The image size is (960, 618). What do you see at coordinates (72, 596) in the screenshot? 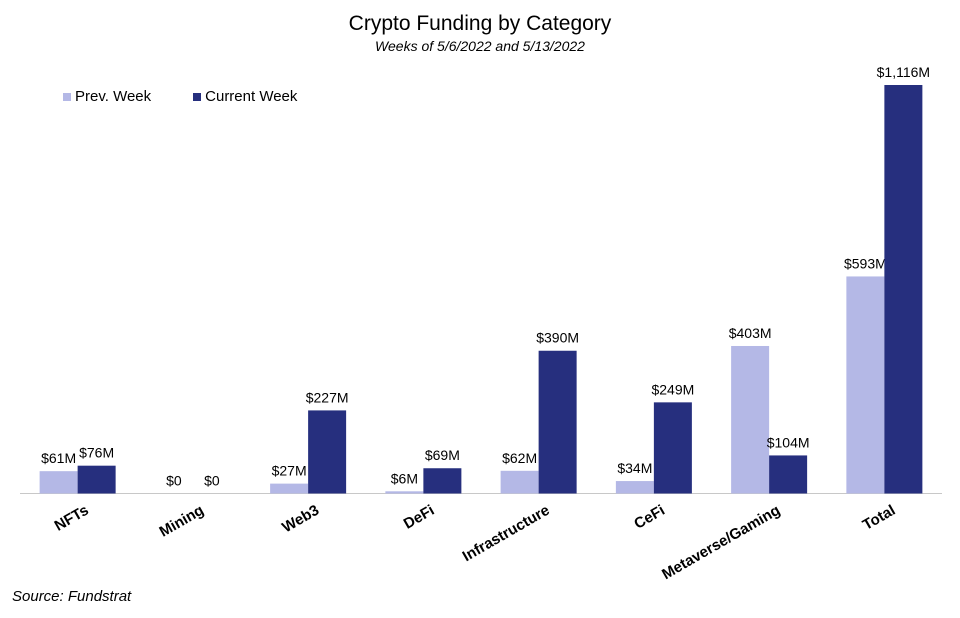
I see `source-note: Source: Fundstrat` at bounding box center [72, 596].